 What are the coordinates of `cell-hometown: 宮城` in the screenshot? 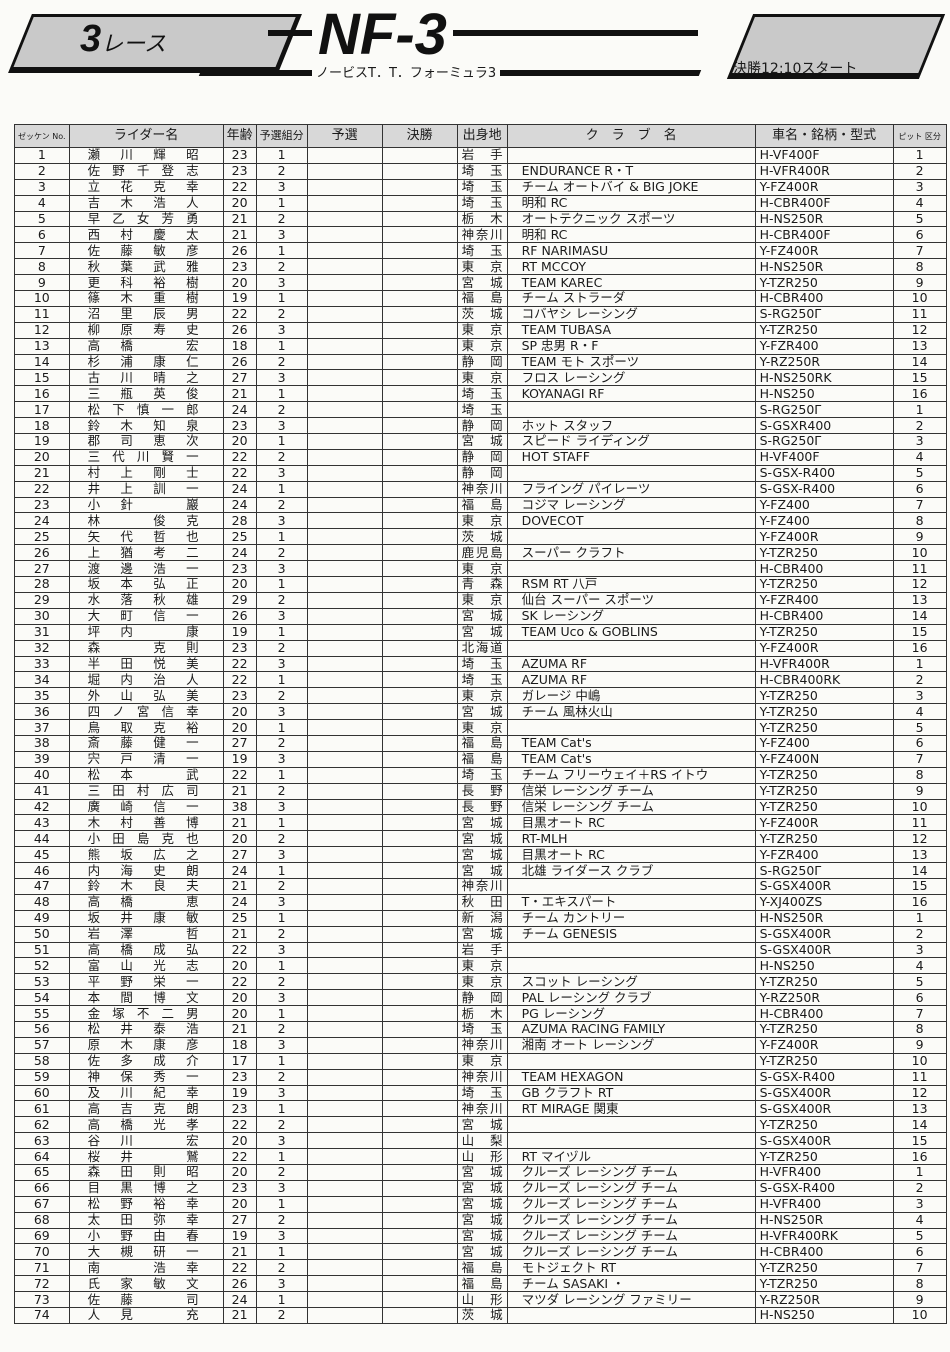 It's located at (482, 441).